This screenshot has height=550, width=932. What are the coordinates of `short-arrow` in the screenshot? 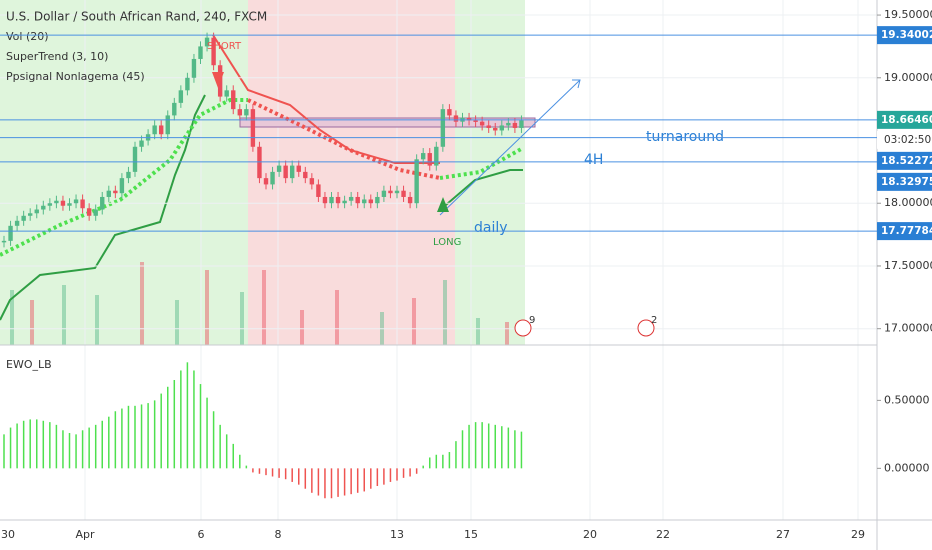 It's located at (218, 80).